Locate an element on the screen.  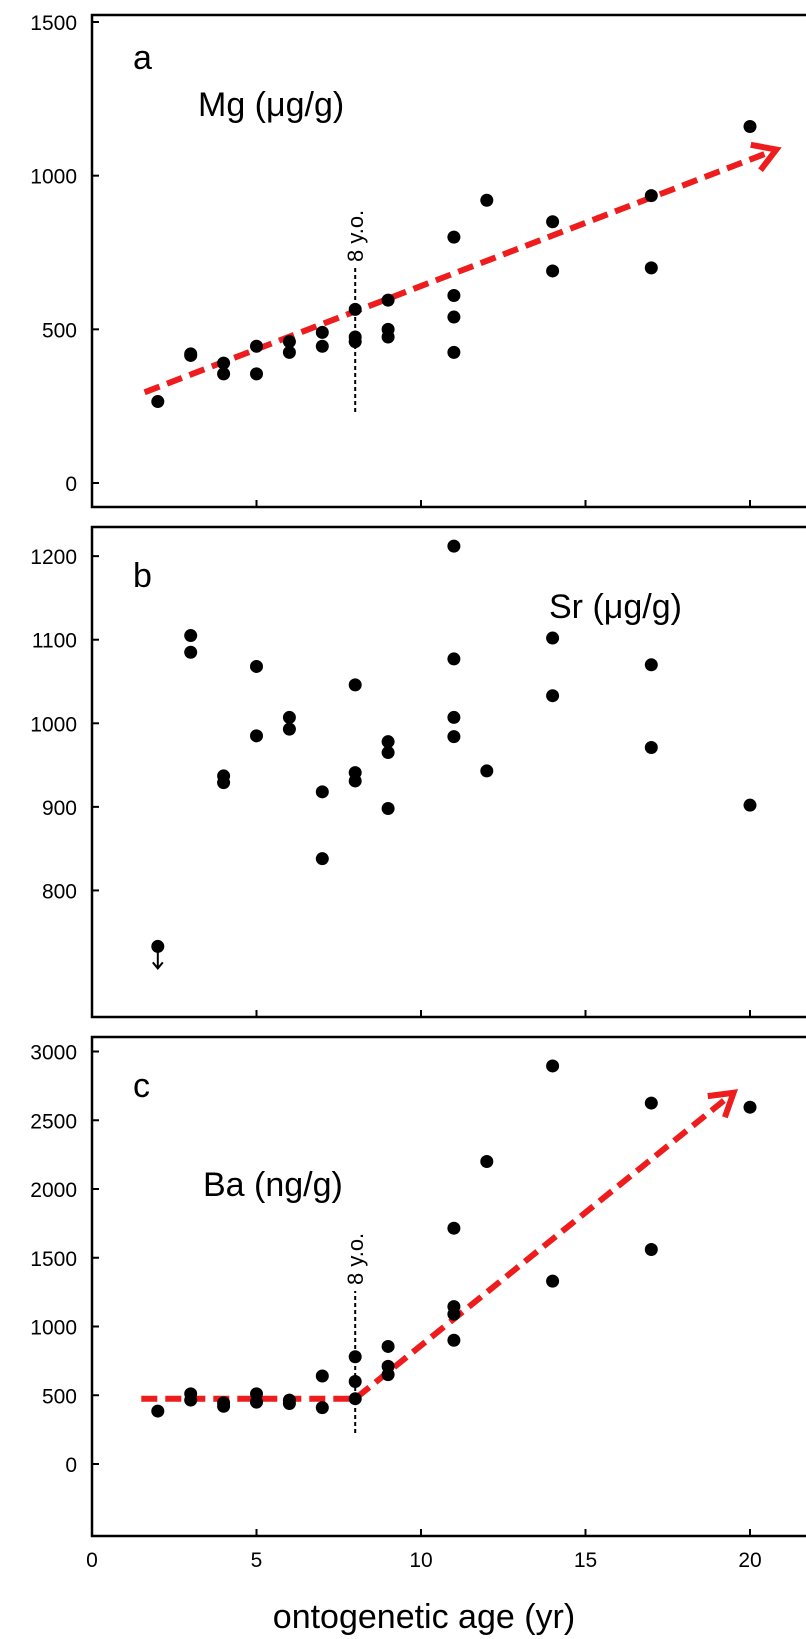
panel-a-ytick-label: 1500 is located at coordinates (53, 23).